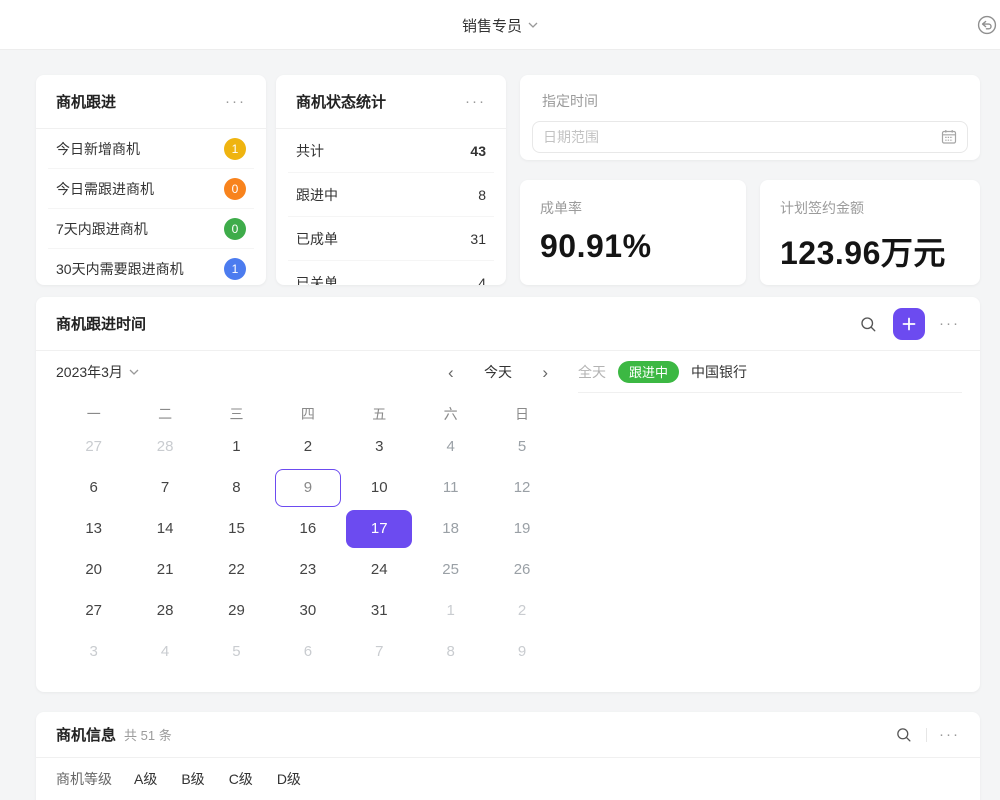  I want to click on calendar-day: 31, so click(379, 610).